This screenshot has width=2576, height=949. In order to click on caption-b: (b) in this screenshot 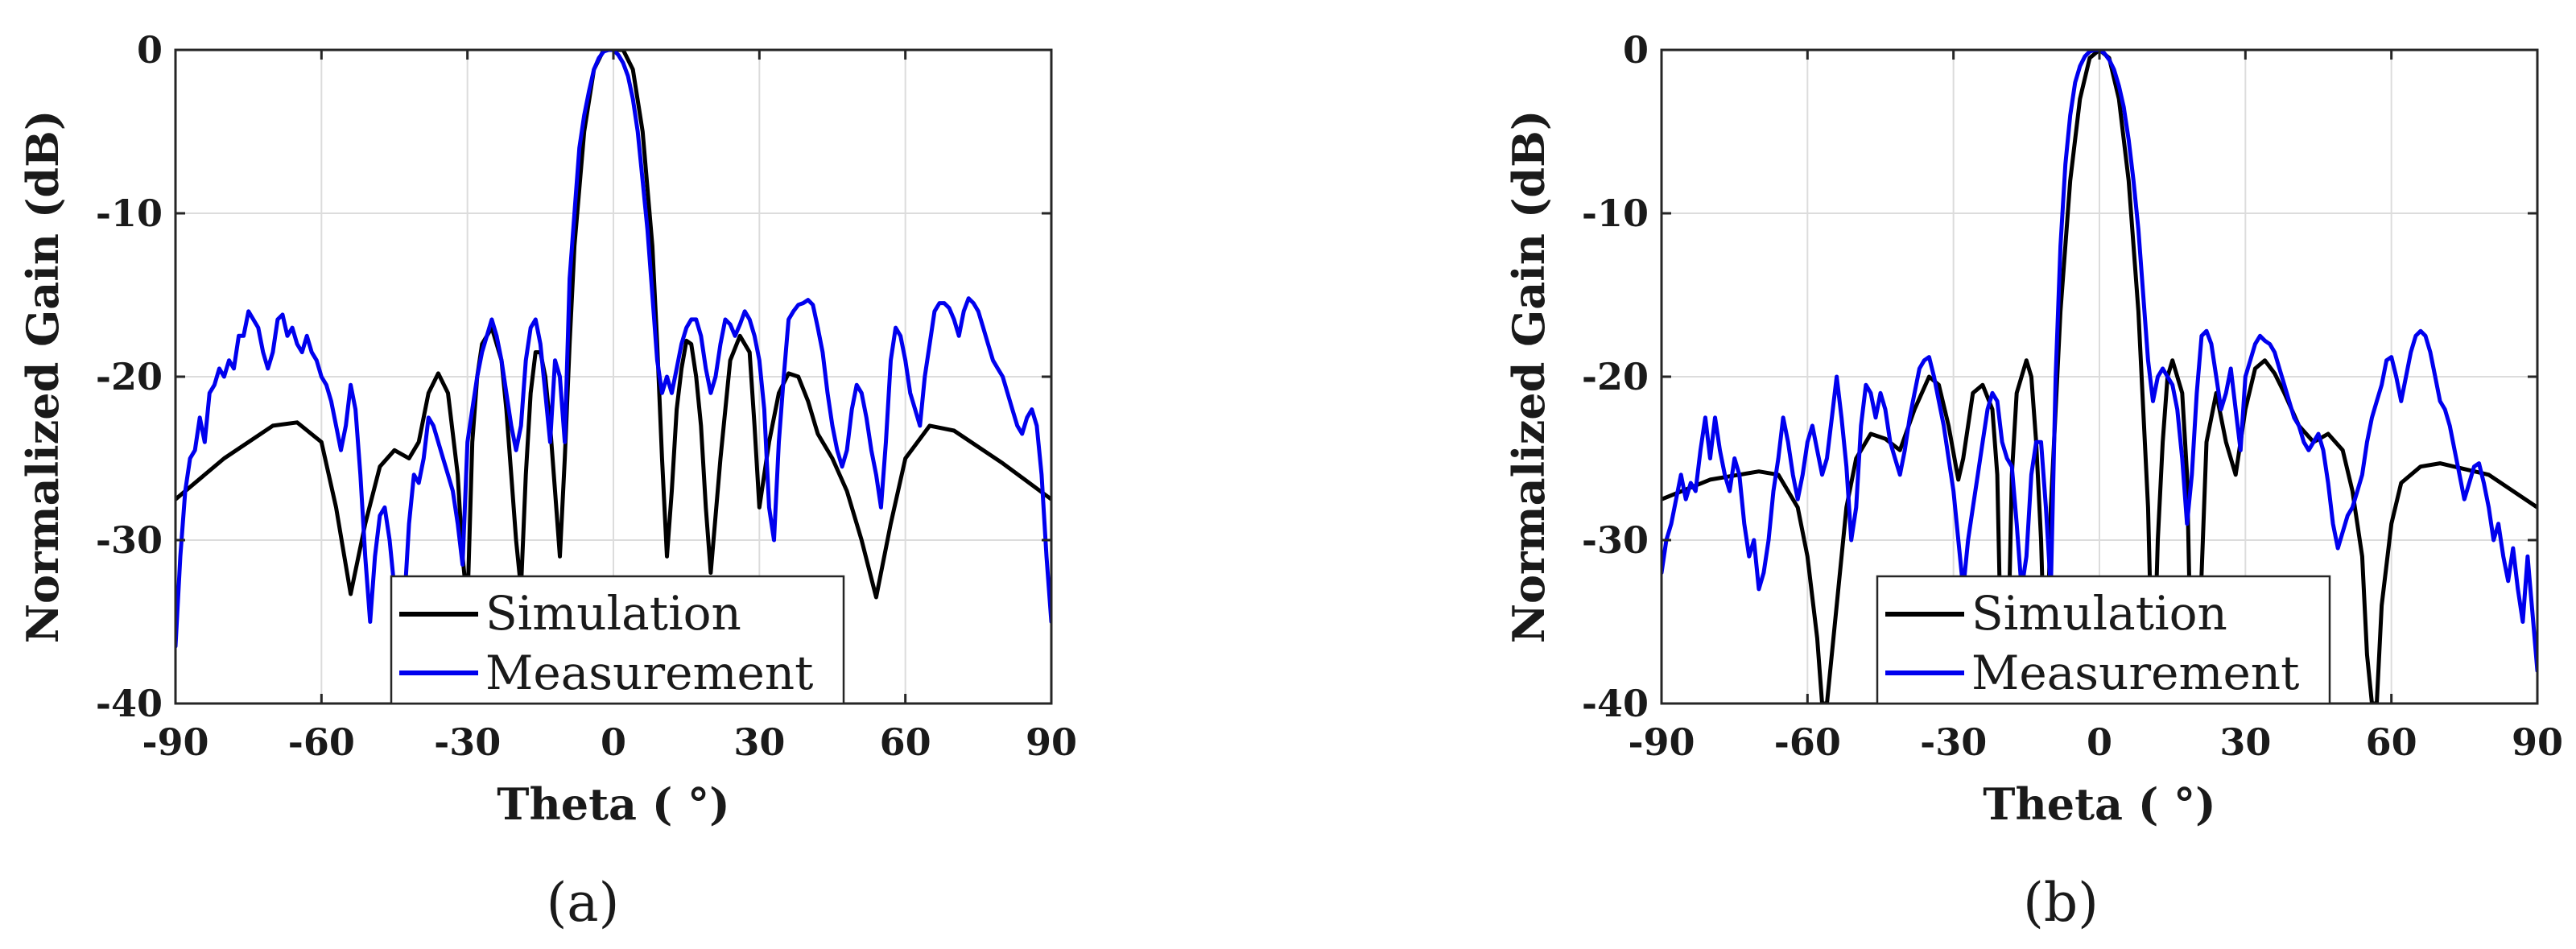, I will do `click(2061, 903)`.